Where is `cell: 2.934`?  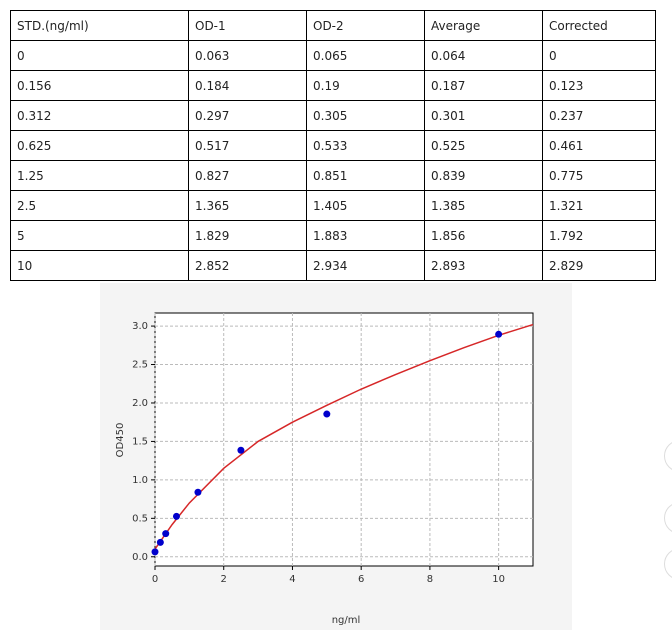 cell: 2.934 is located at coordinates (365, 265).